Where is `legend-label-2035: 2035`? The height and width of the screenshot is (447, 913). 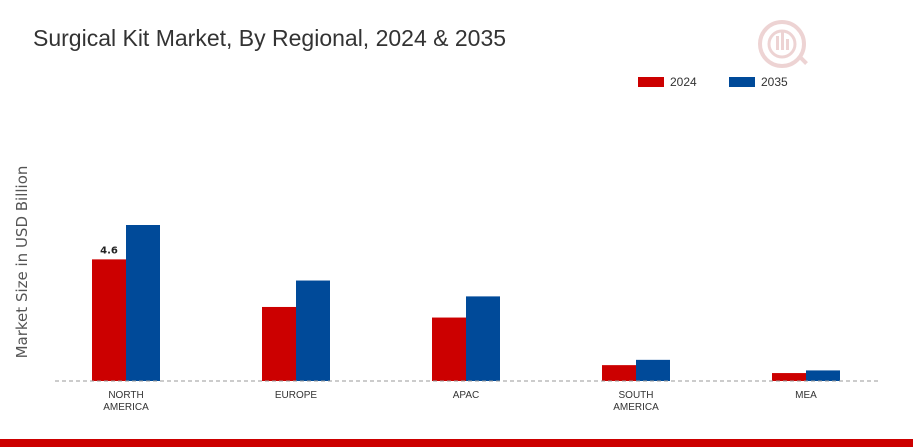
legend-label-2035: 2035 is located at coordinates (774, 82).